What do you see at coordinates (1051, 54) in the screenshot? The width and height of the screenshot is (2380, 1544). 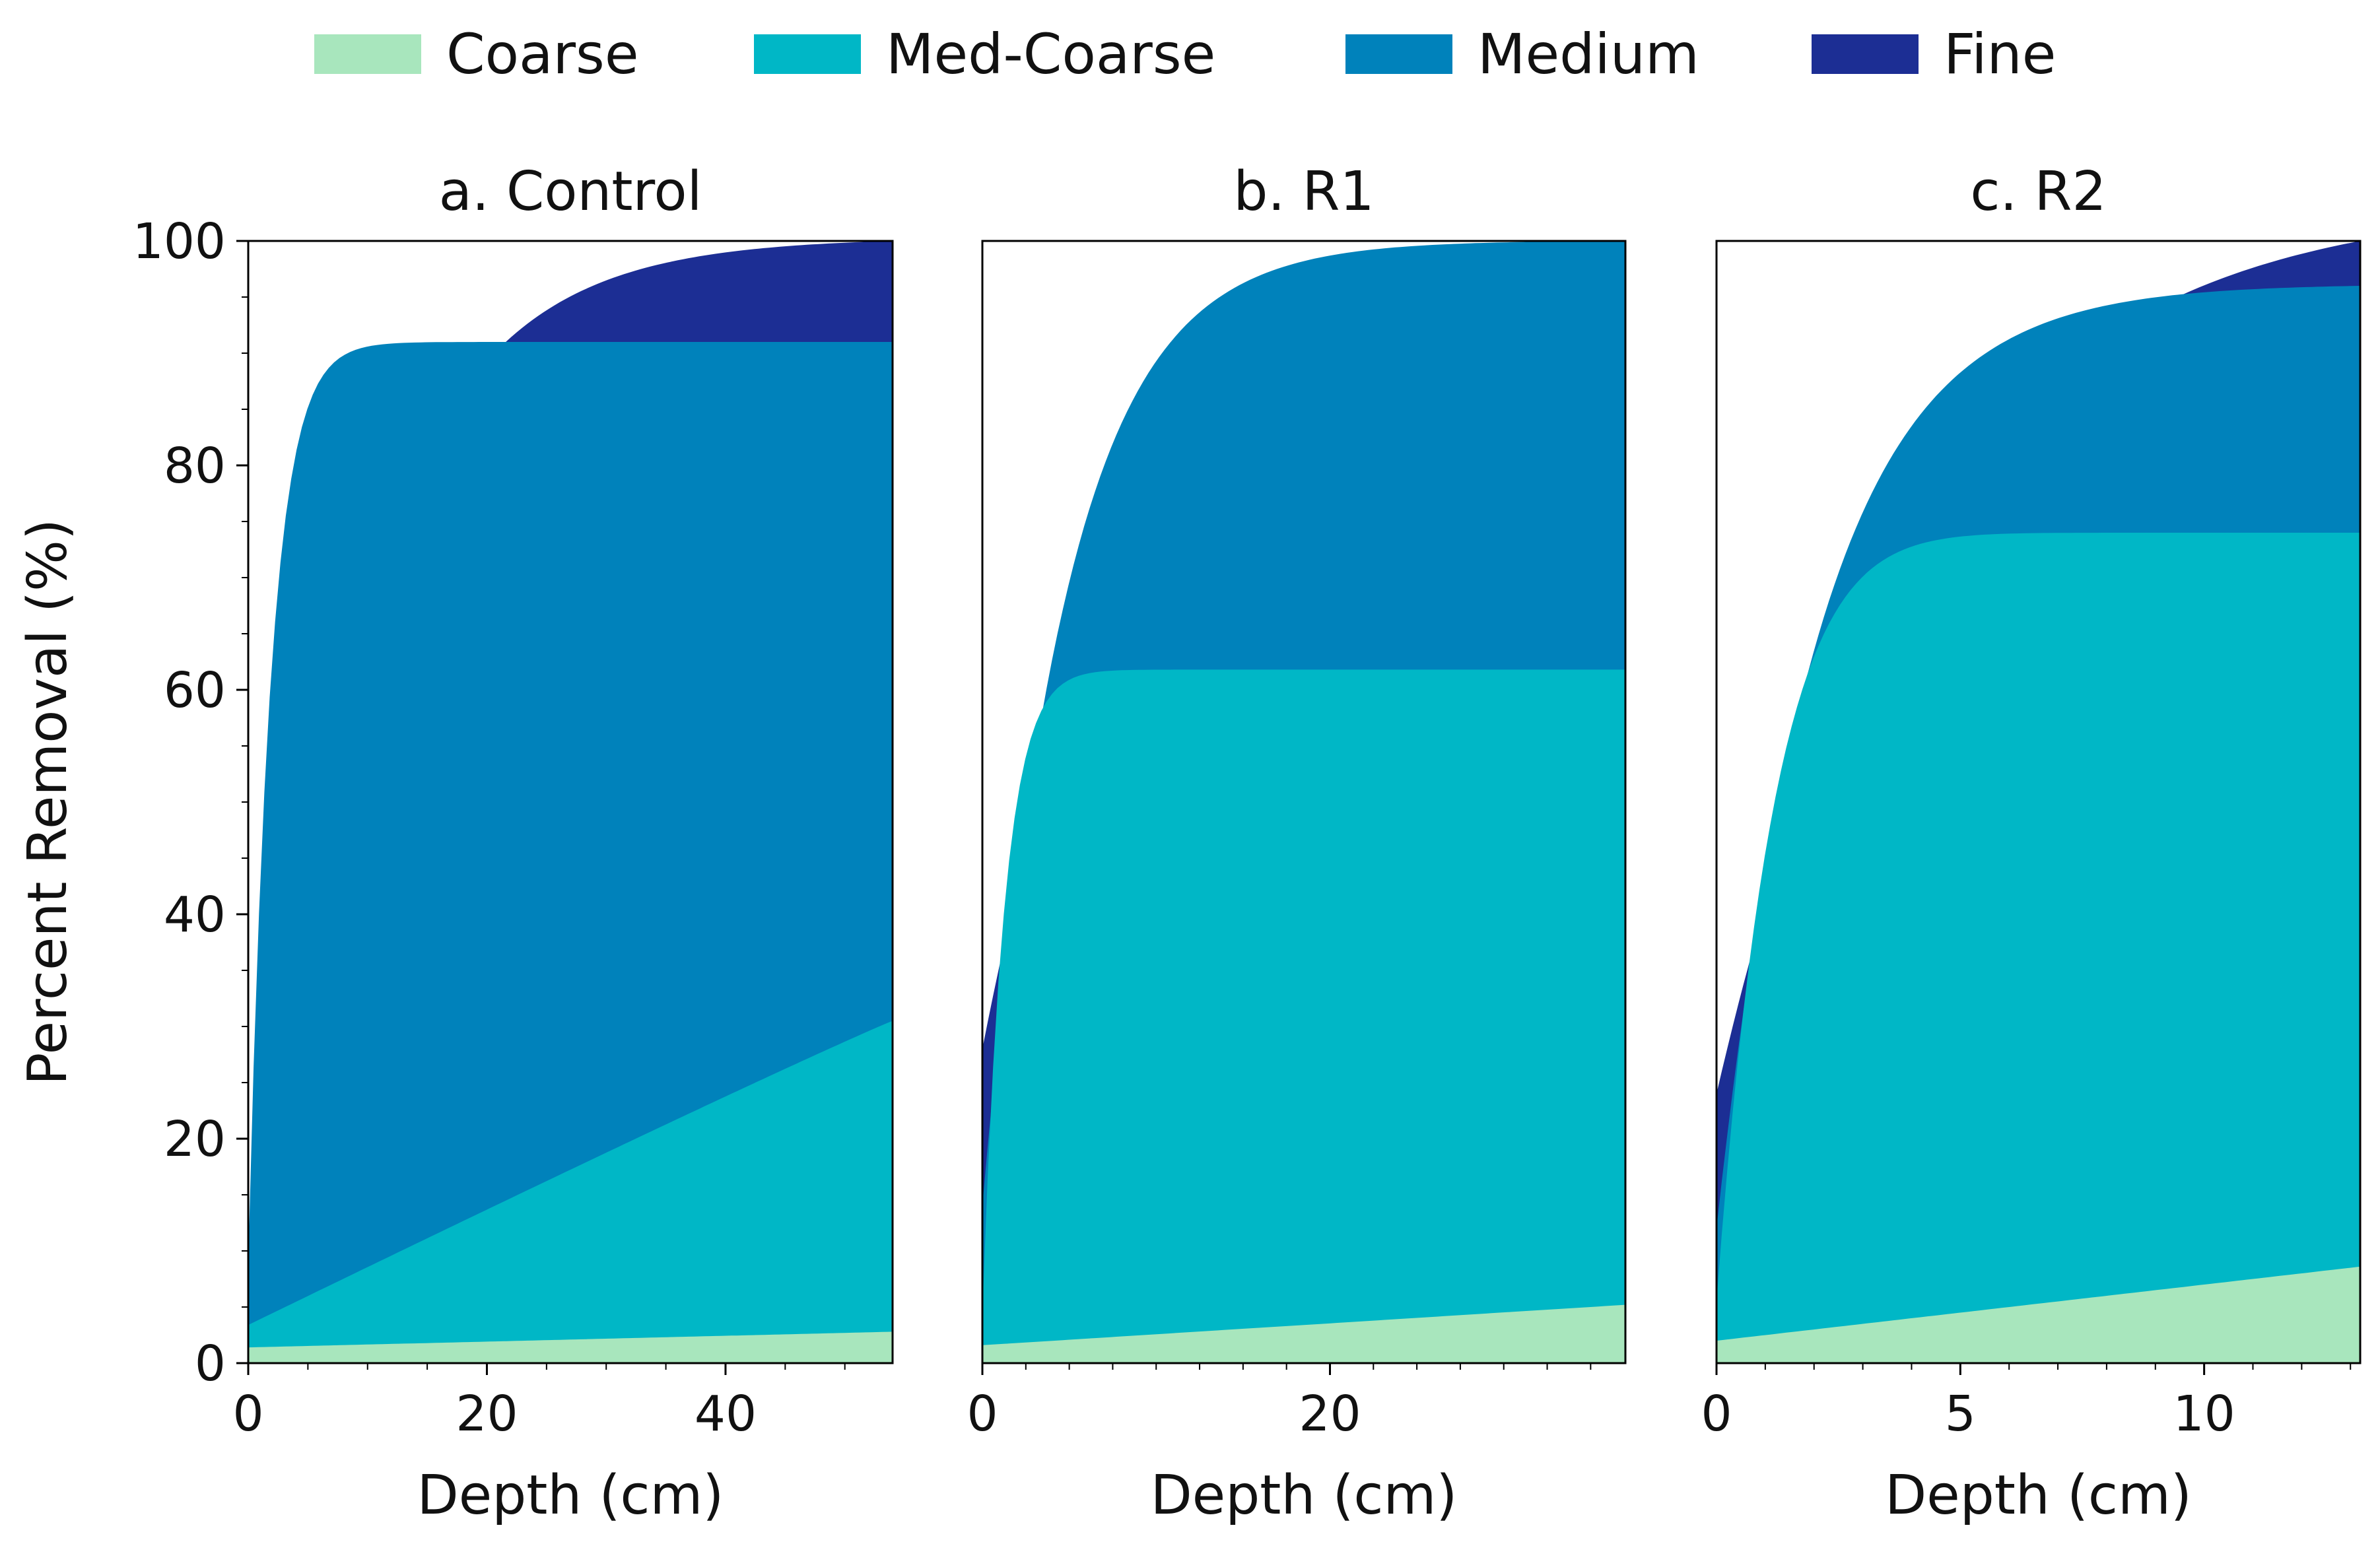 I see `legend-label-med-coarse: Med-Coarse` at bounding box center [1051, 54].